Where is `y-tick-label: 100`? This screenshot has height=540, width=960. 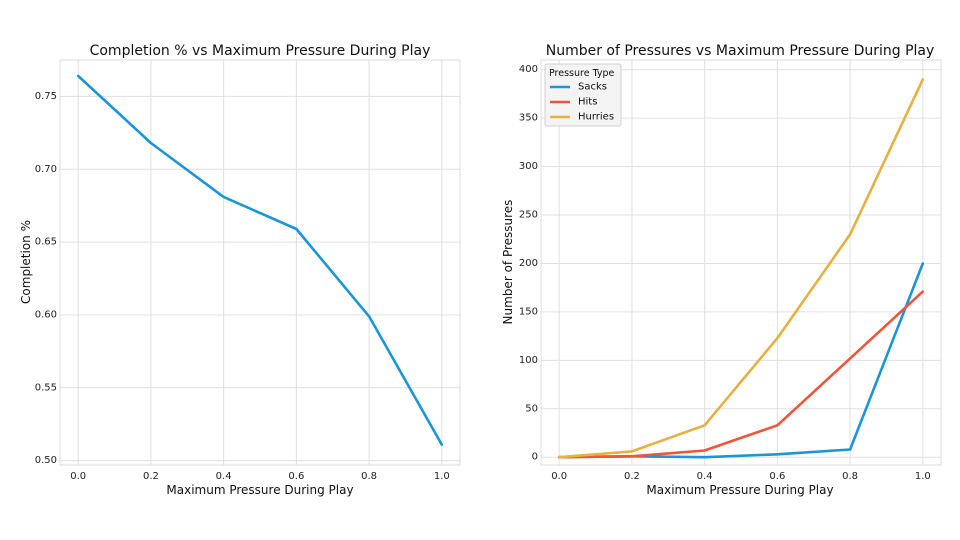 y-tick-label: 100 is located at coordinates (528, 360).